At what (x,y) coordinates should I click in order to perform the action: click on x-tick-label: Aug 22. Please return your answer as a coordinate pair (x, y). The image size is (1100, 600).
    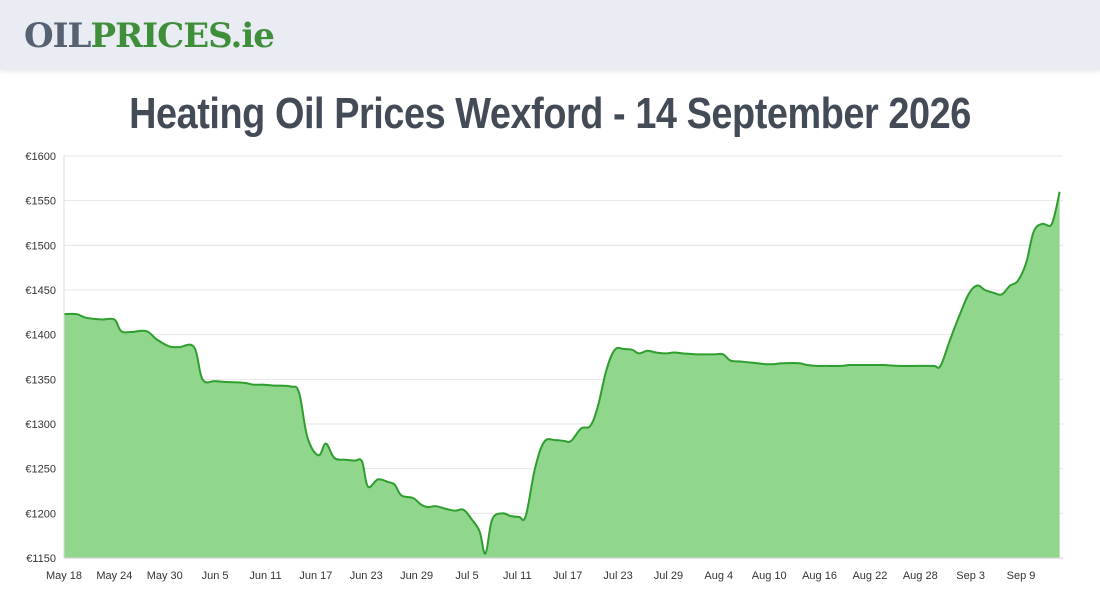
    Looking at the image, I should click on (869, 576).